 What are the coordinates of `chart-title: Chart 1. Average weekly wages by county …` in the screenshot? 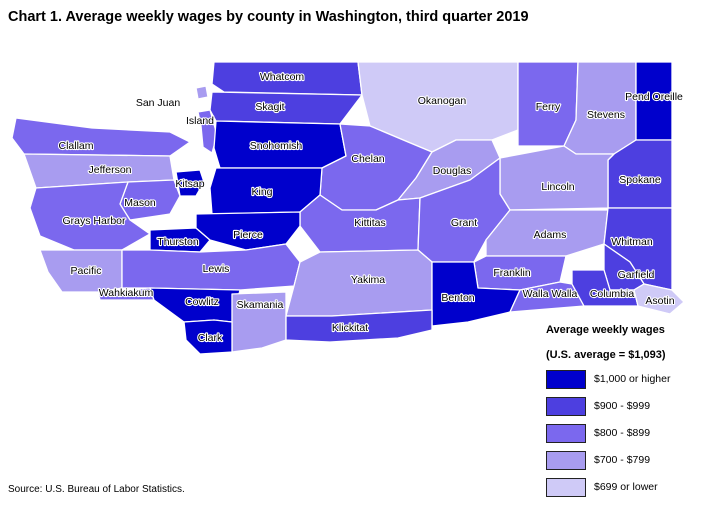 It's located at (268, 17).